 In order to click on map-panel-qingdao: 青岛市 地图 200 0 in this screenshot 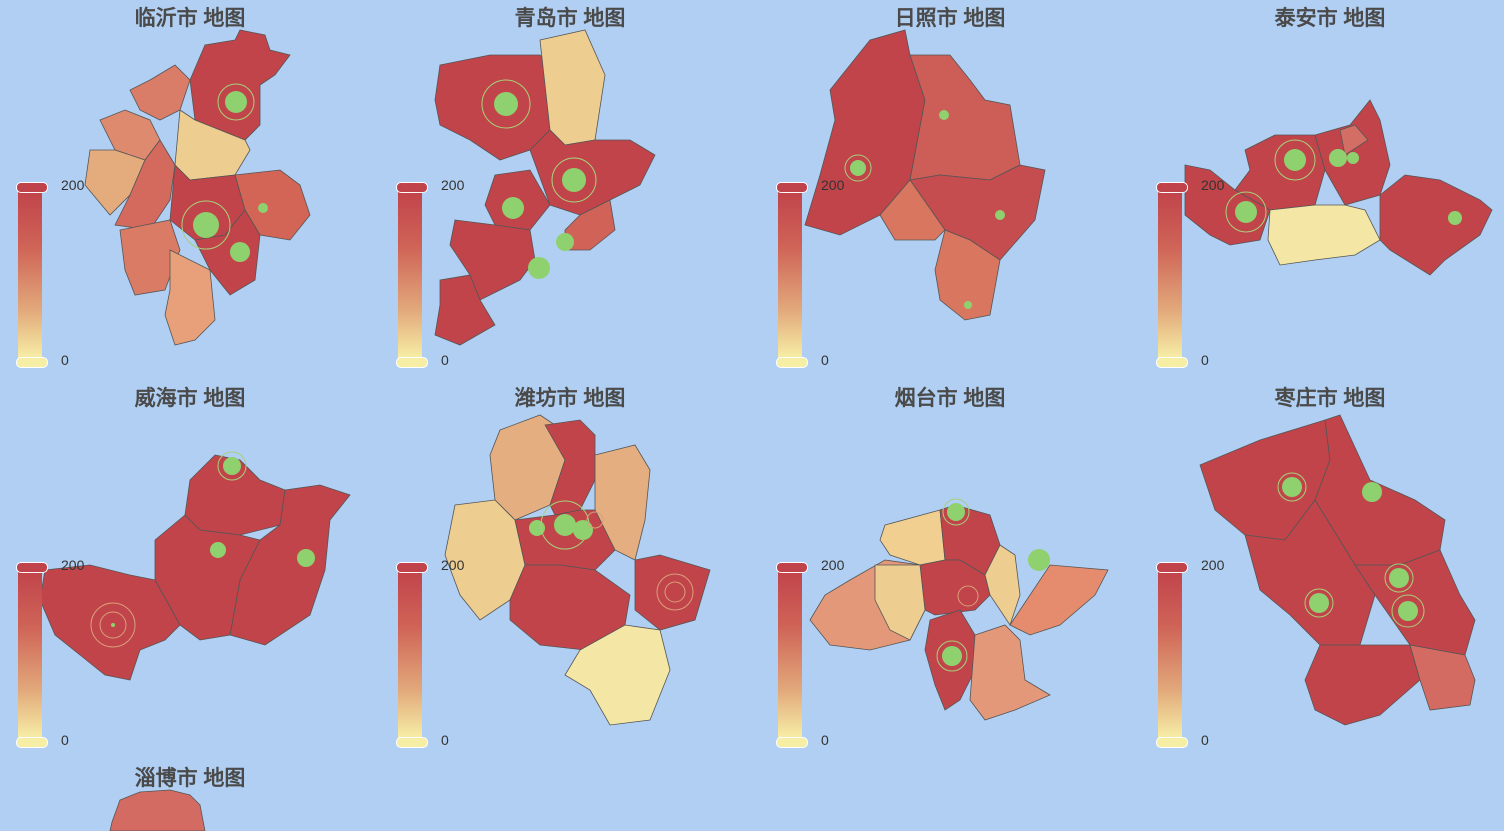, I will do `click(570, 190)`.